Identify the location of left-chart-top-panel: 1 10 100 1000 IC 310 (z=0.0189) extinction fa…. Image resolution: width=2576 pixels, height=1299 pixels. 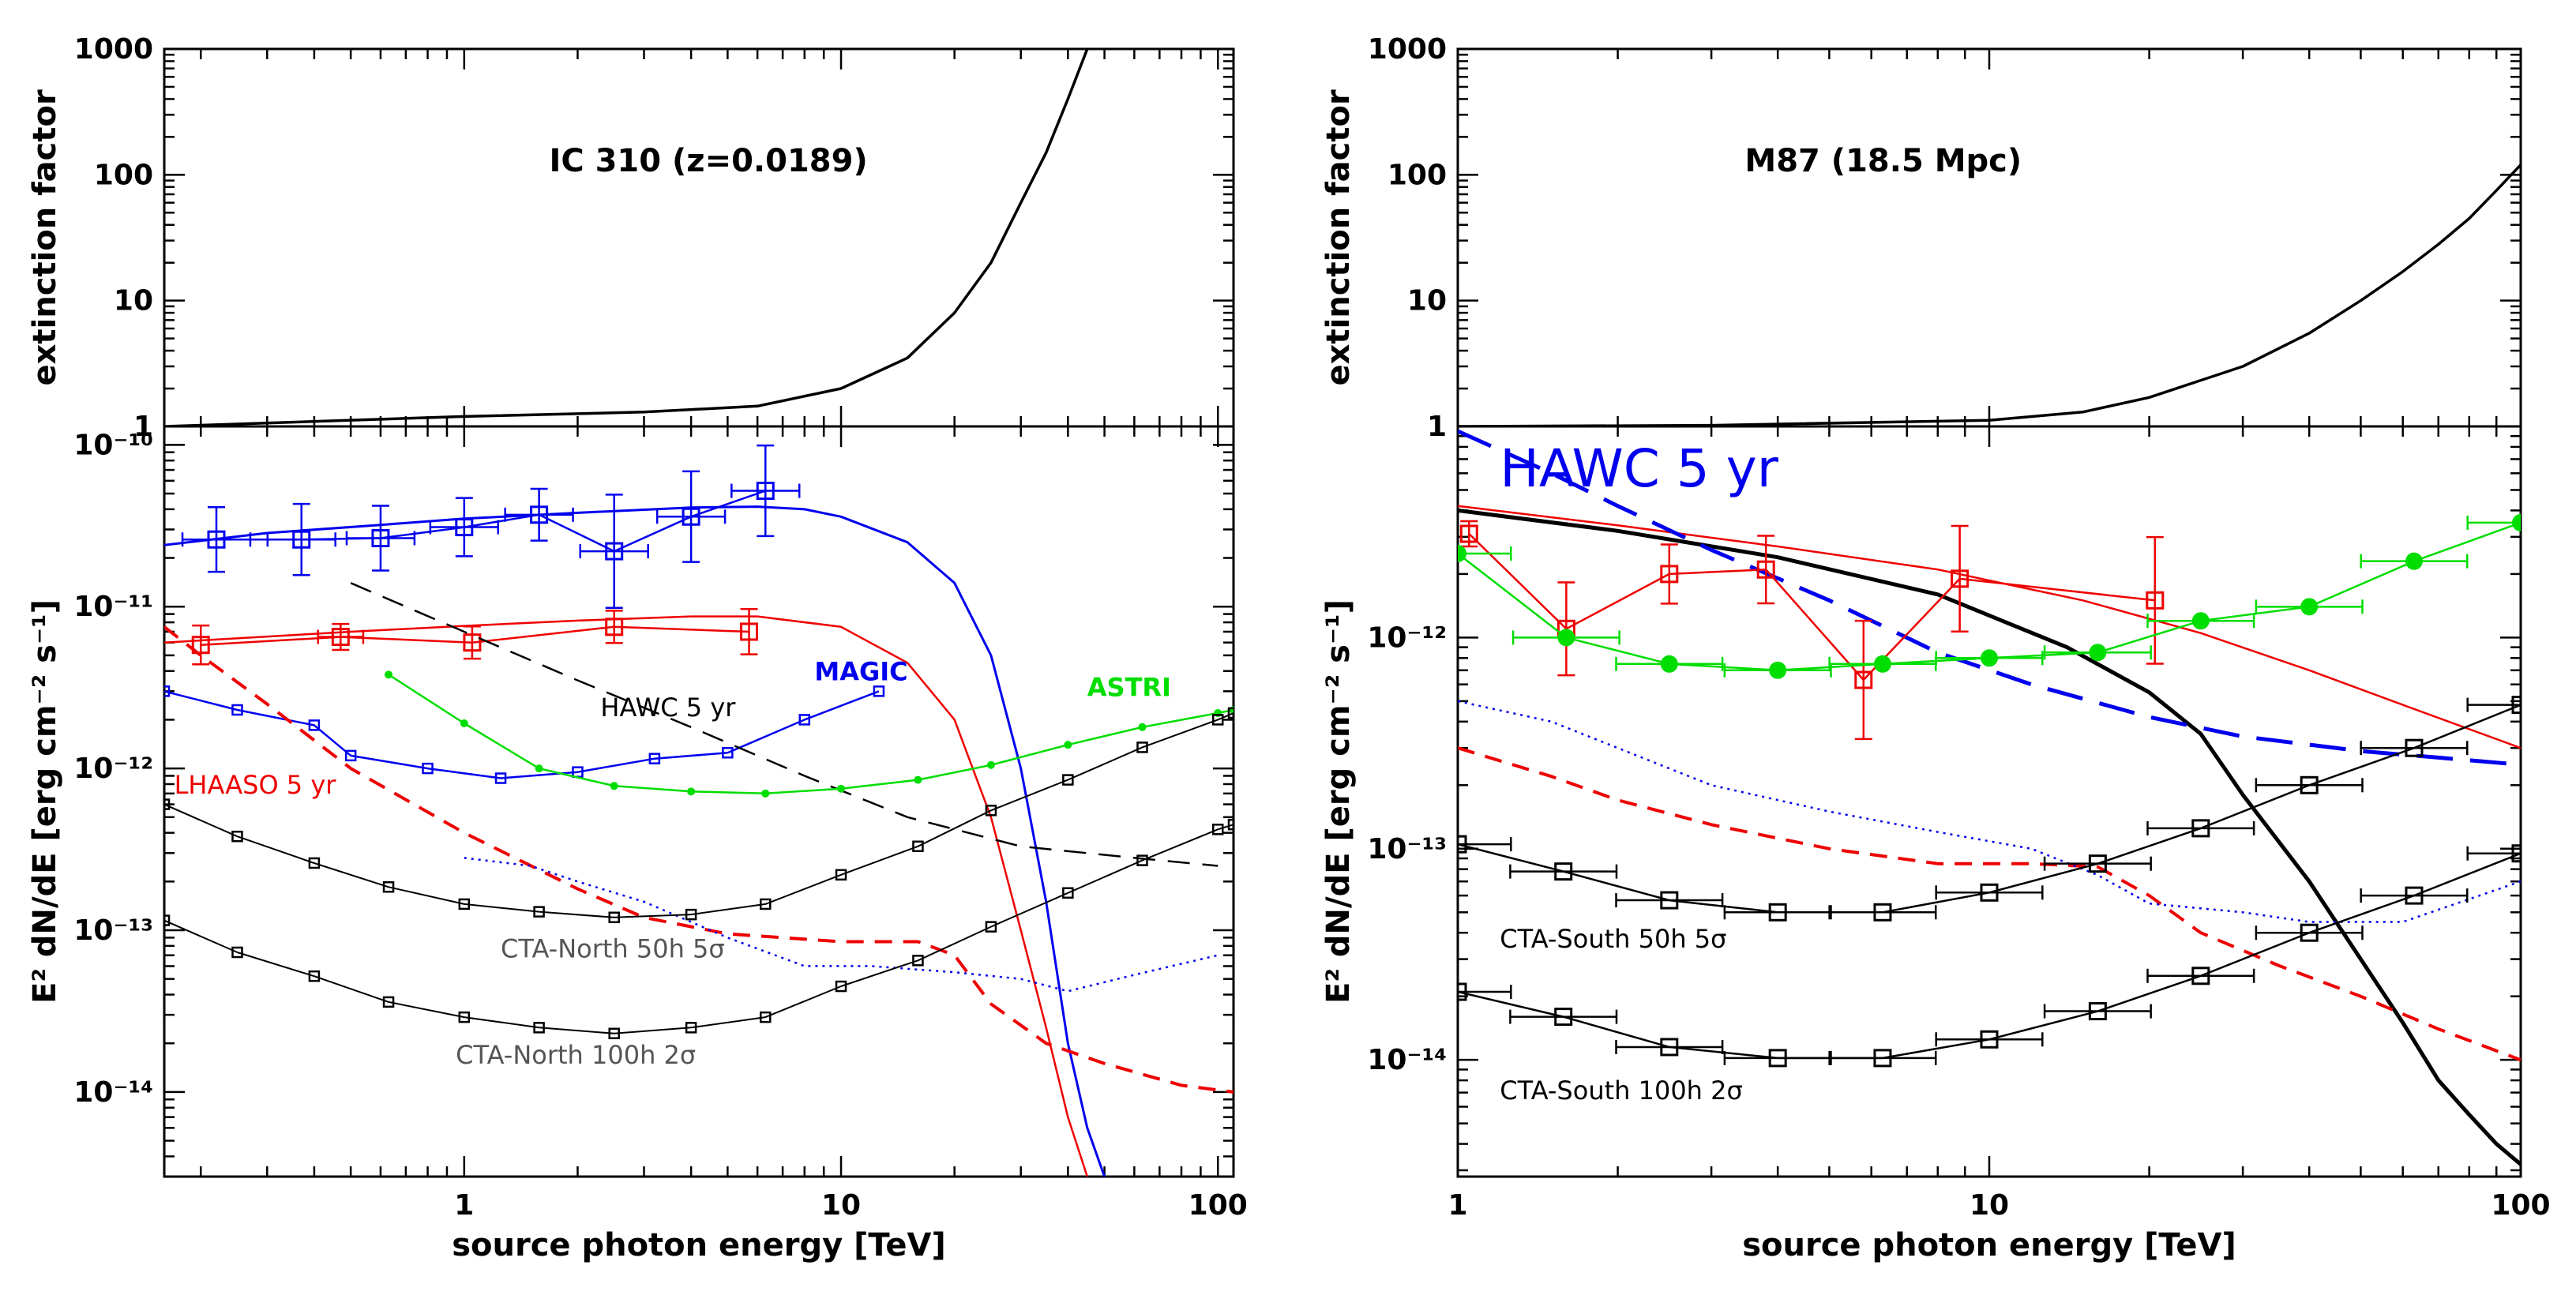
(631, 238).